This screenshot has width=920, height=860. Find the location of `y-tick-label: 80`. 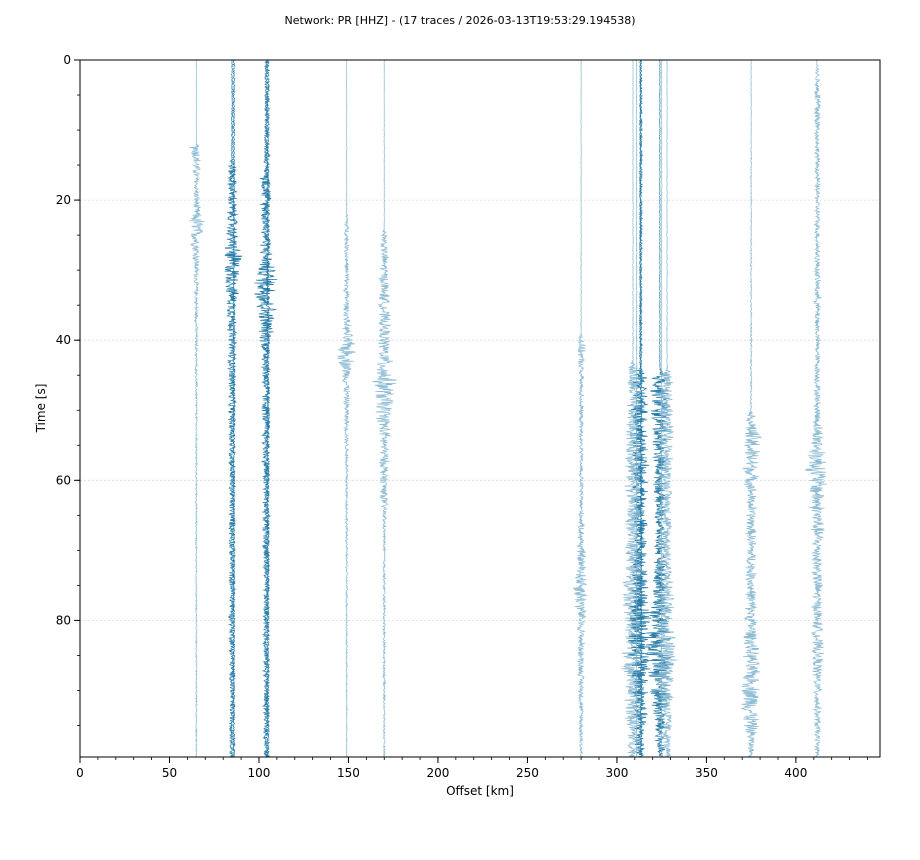

y-tick-label: 80 is located at coordinates (63, 620).